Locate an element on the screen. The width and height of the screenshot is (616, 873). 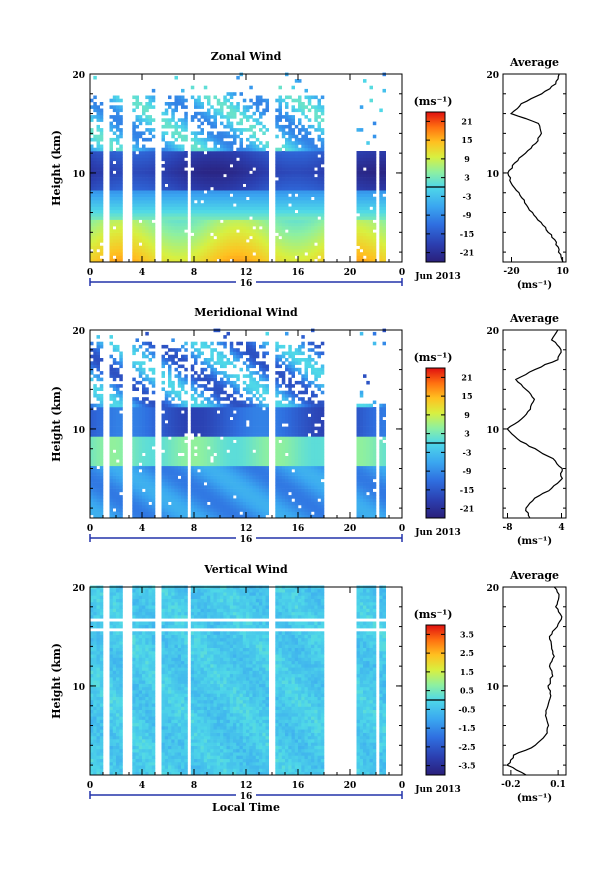
colorbar-tick-label: 3 is located at coordinates (467, 178).